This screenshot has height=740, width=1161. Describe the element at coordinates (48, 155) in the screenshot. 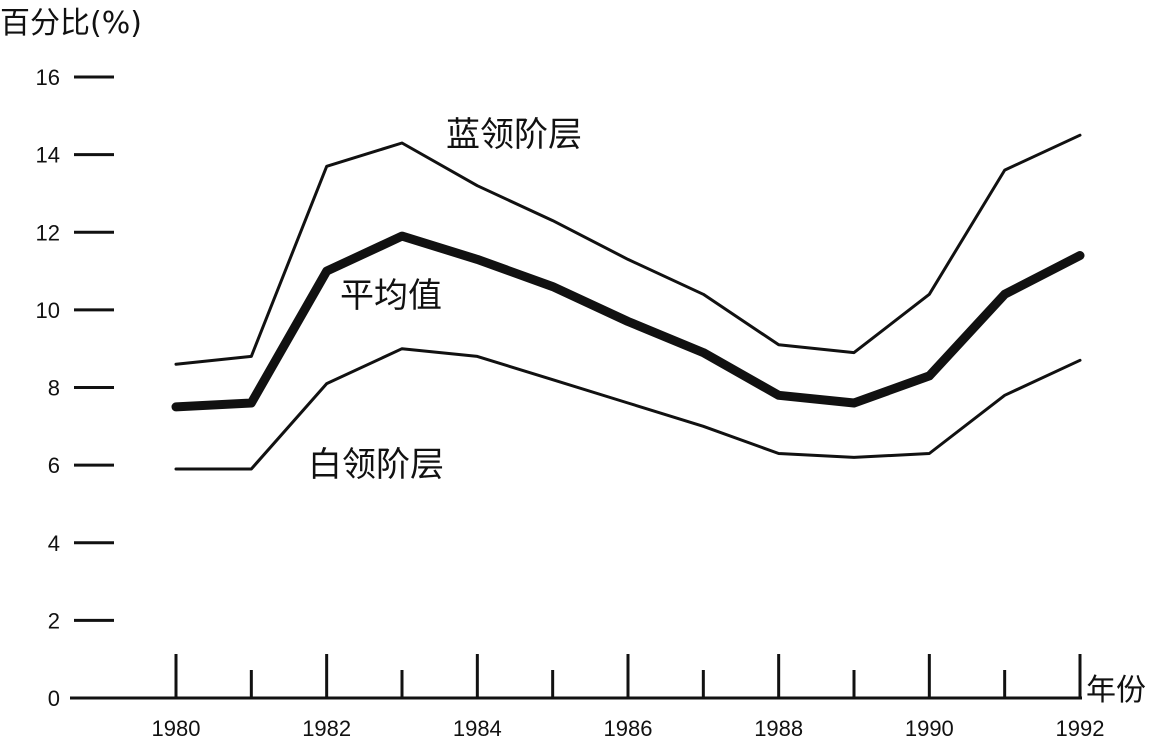

I see `y-tick-label: 14` at that location.